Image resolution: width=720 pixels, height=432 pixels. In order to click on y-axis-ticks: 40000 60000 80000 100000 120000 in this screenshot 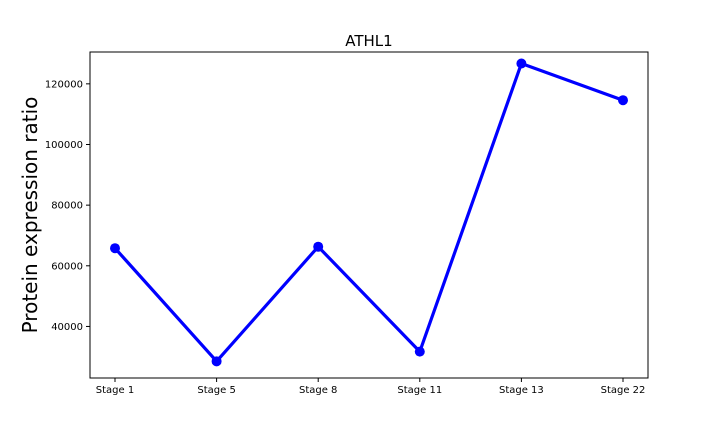, I will do `click(67, 206)`.